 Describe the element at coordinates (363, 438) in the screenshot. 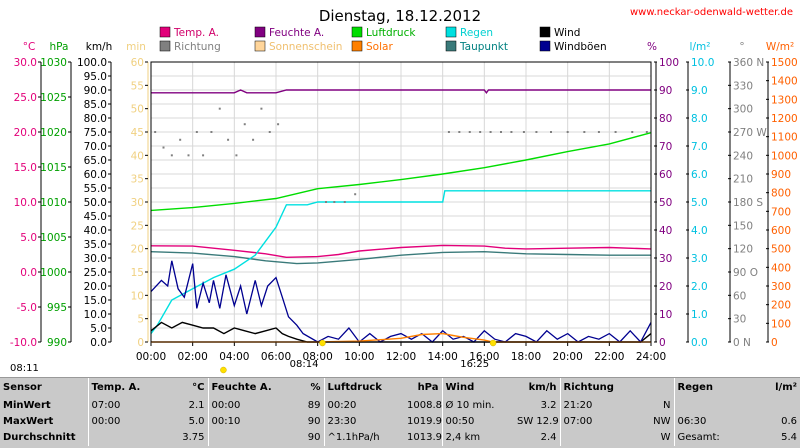

I see `table-cell: ^1.1hPa/h` at that location.